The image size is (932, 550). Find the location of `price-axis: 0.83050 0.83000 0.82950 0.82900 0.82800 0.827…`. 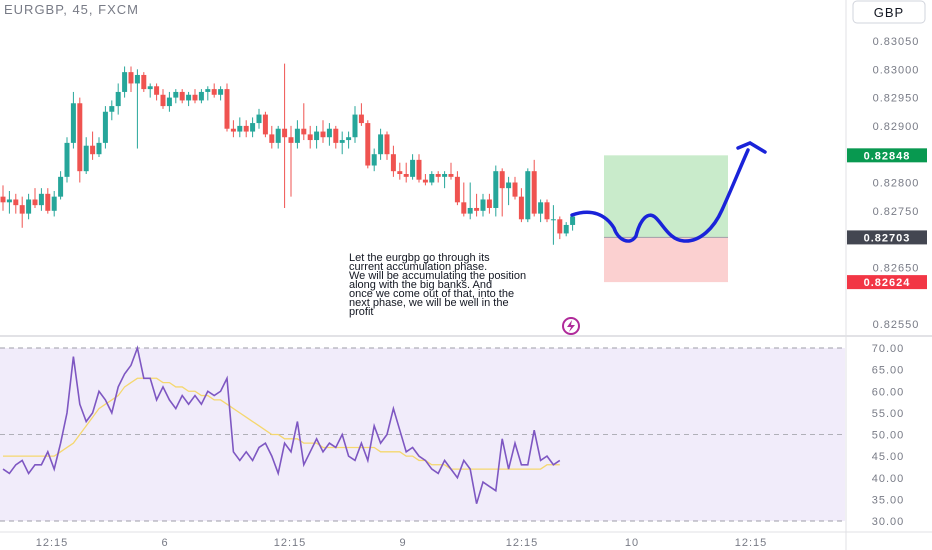

price-axis: 0.83050 0.83000 0.82950 0.82900 0.82800 0.827… is located at coordinates (896, 183).